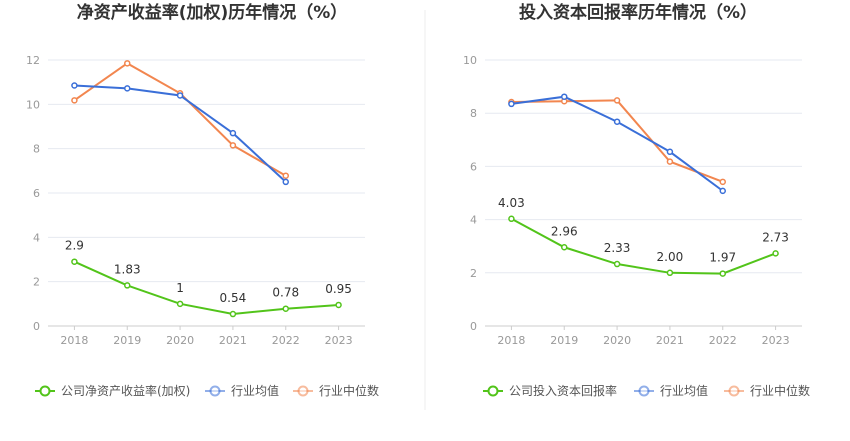  Describe the element at coordinates (684, 390) in the screenshot. I see `roic-legend-label: 行业均值` at that location.